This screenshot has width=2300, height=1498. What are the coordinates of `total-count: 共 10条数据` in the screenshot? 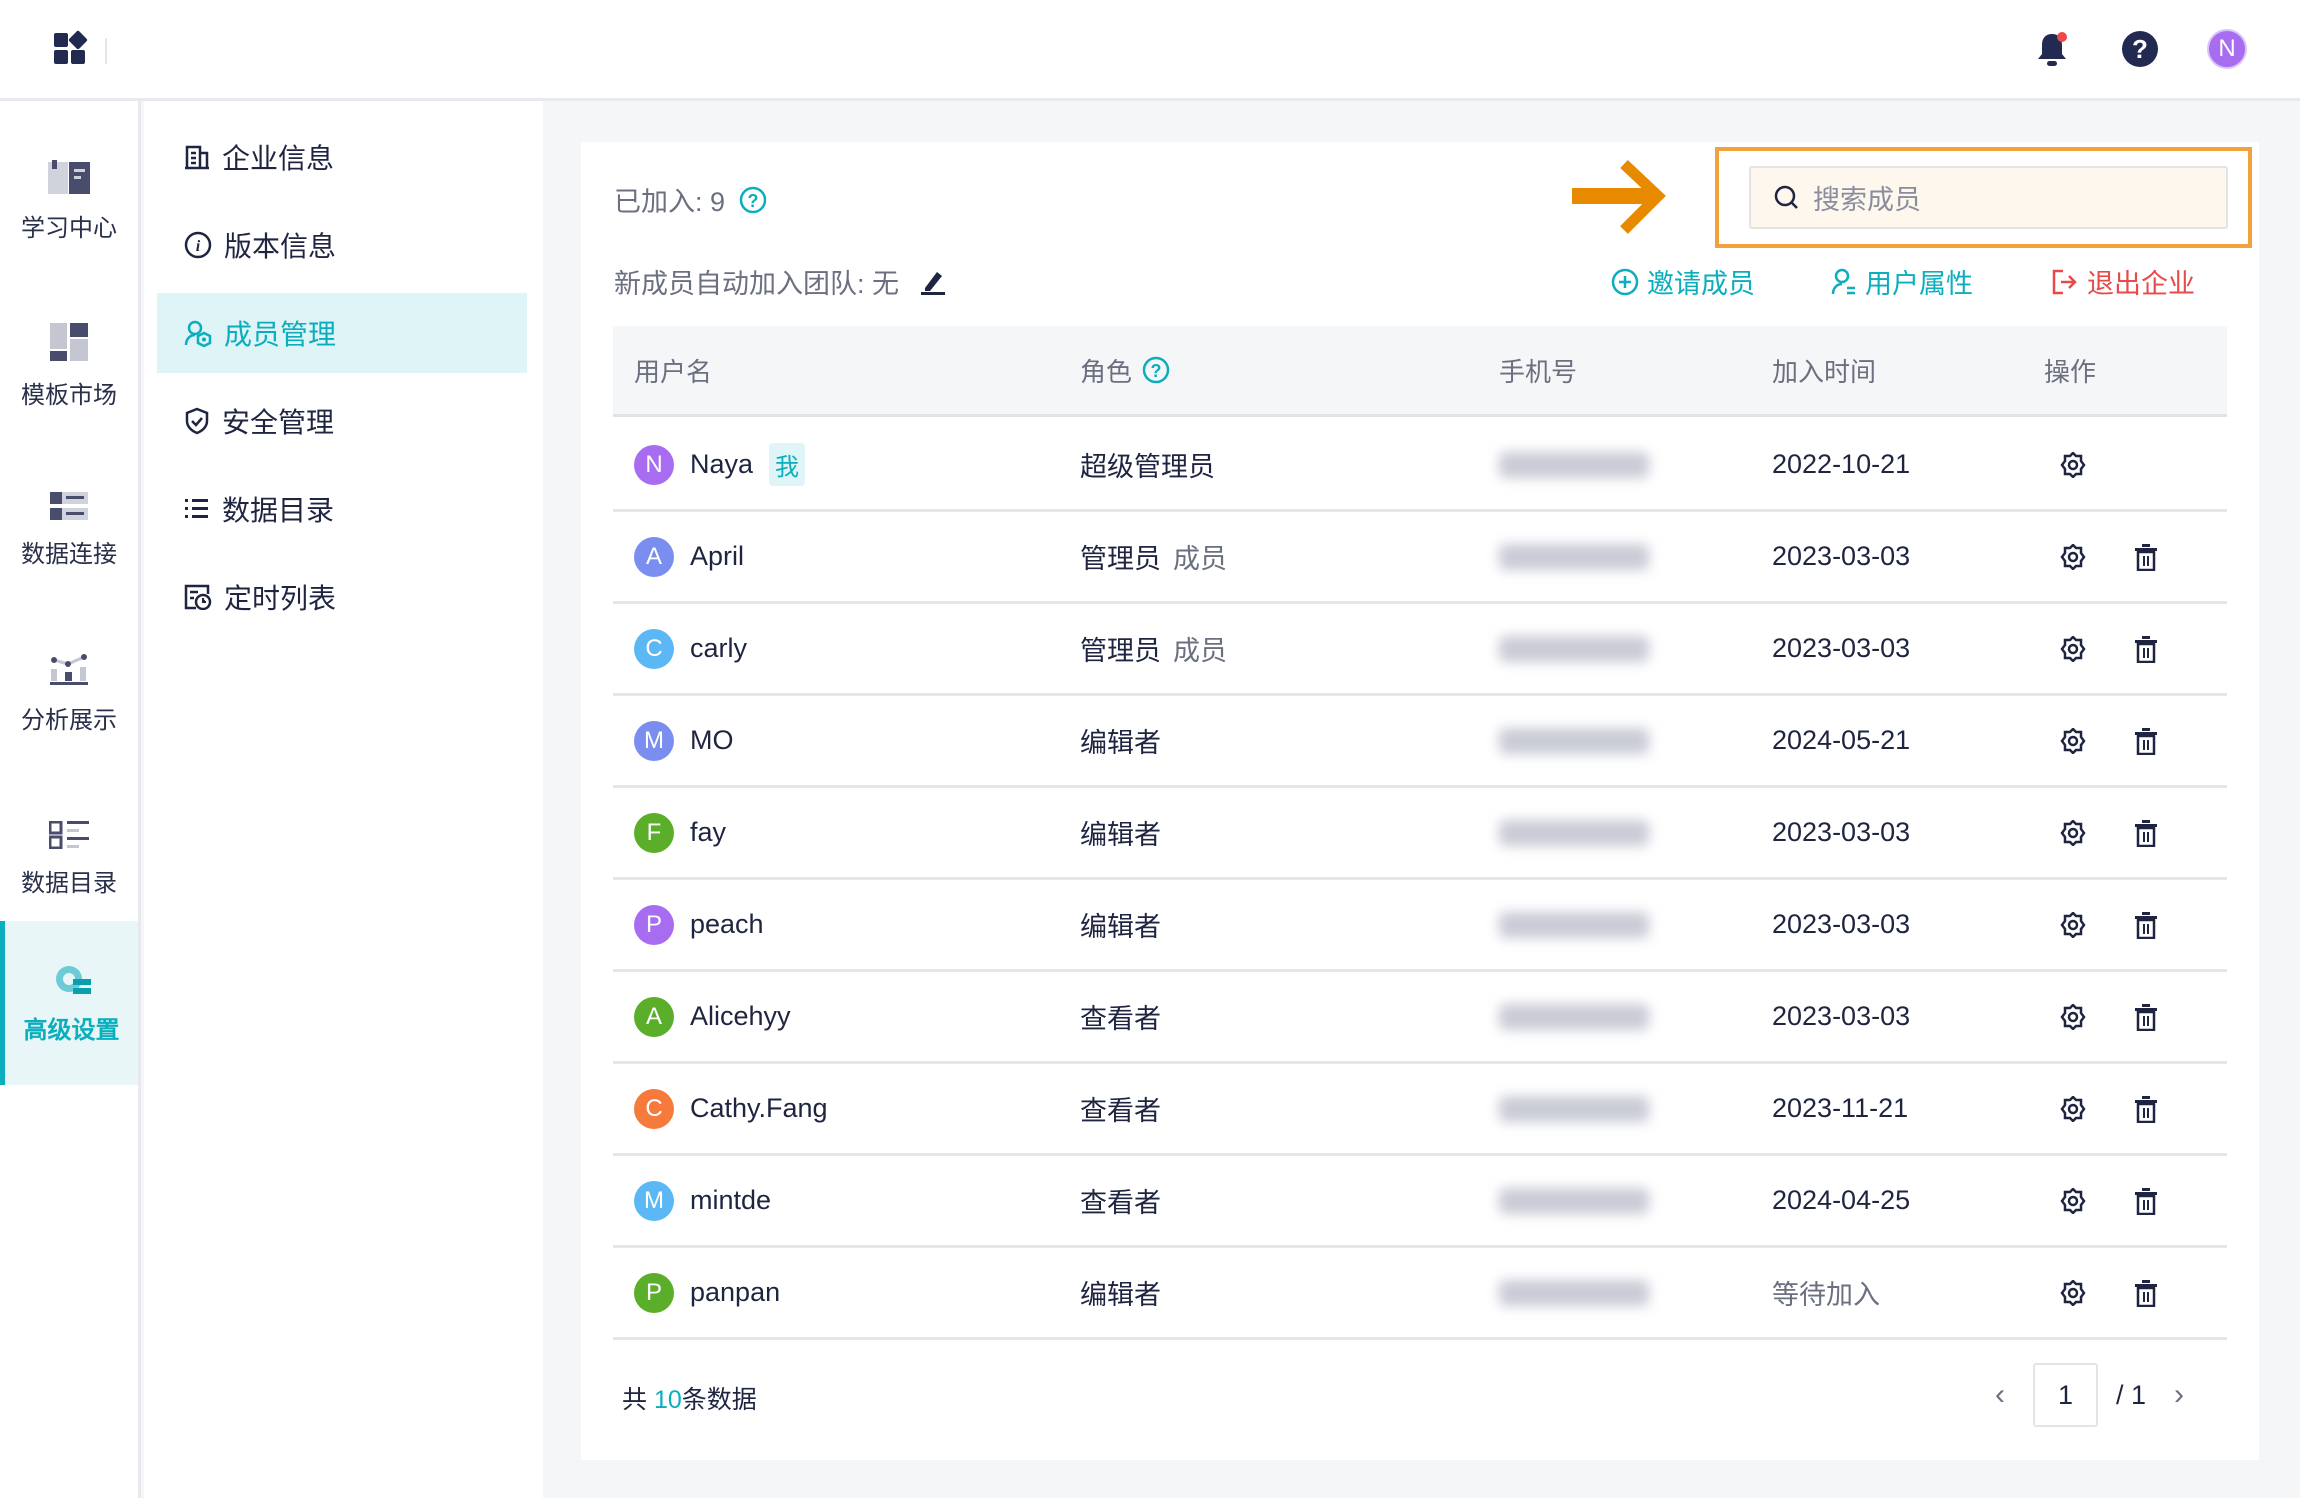 It's located at (689, 1398).